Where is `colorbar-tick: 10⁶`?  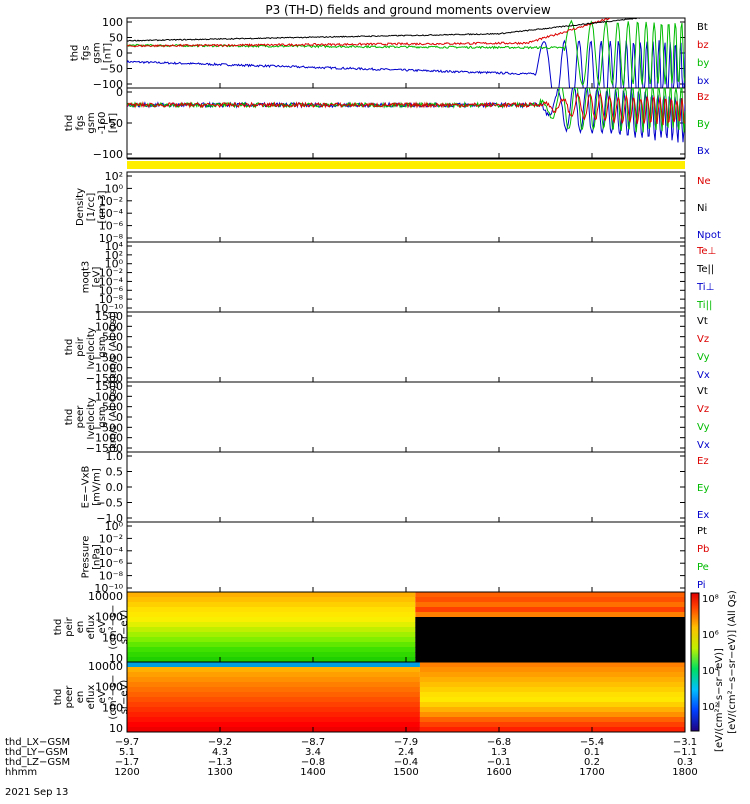
colorbar-tick: 10⁶ is located at coordinates (710, 635).